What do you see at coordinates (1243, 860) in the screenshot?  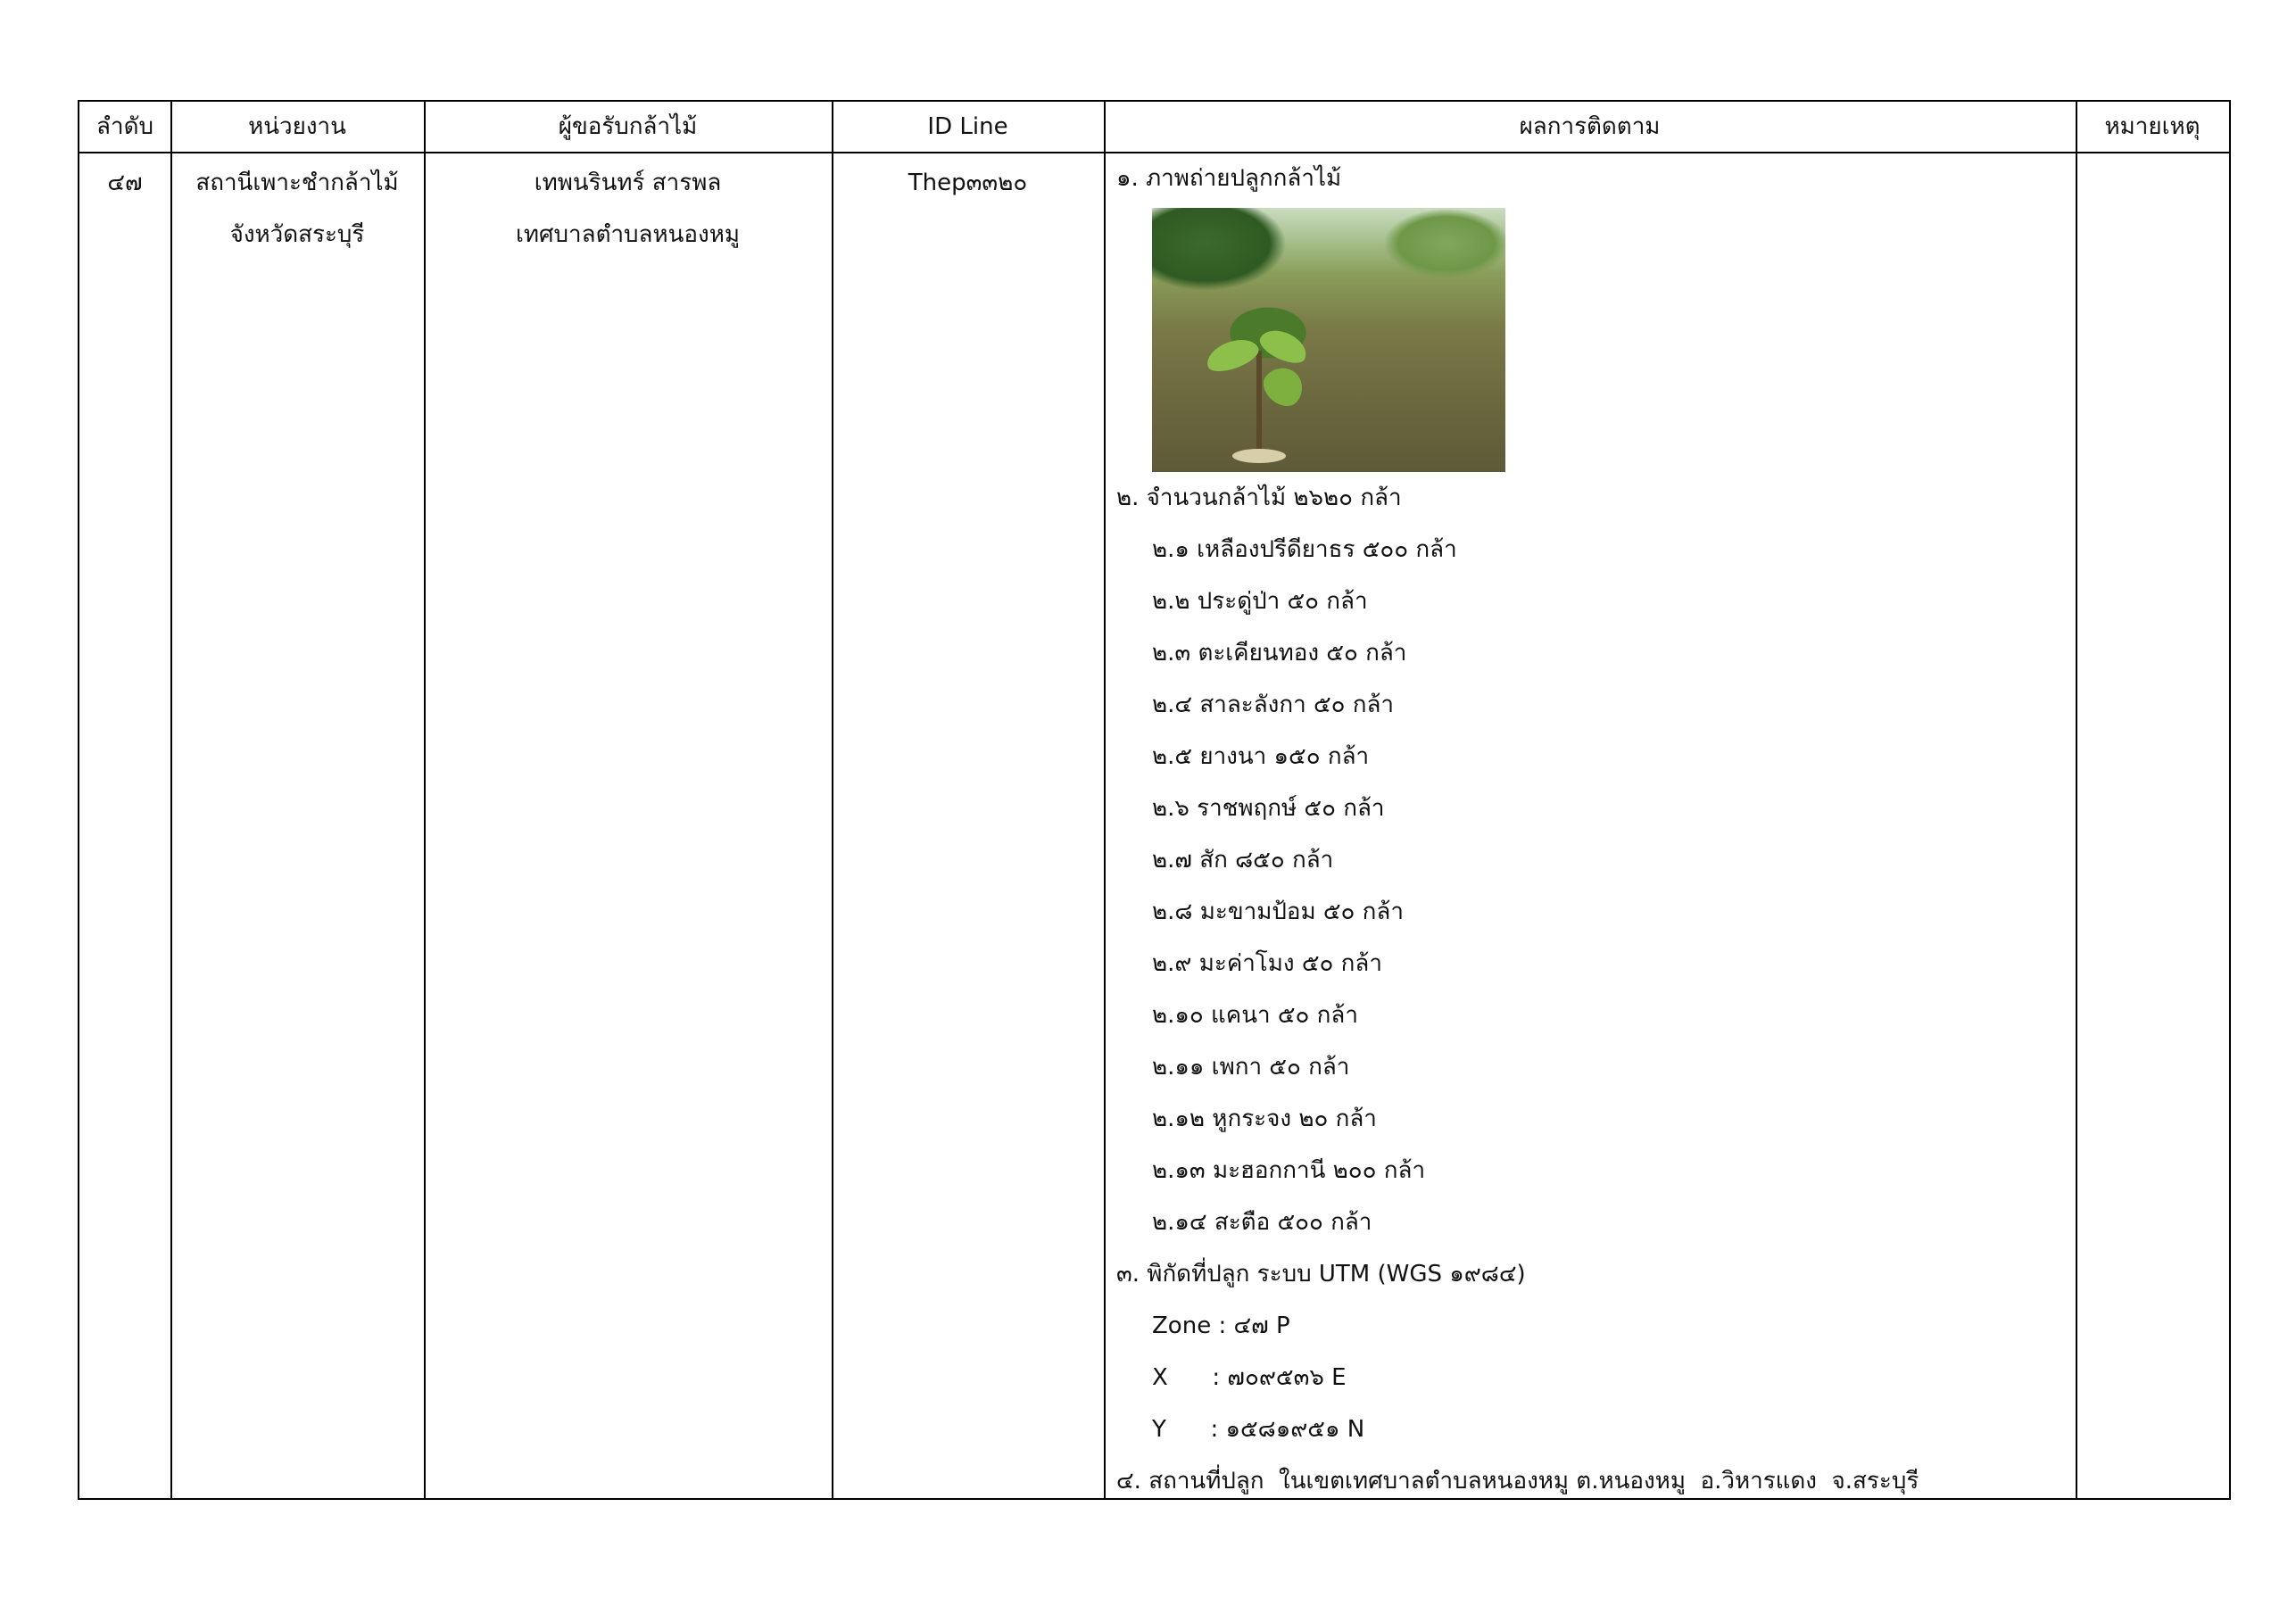 I see `seedling-item: ๒.๗ สัก ๘๕๐ กล้า` at bounding box center [1243, 860].